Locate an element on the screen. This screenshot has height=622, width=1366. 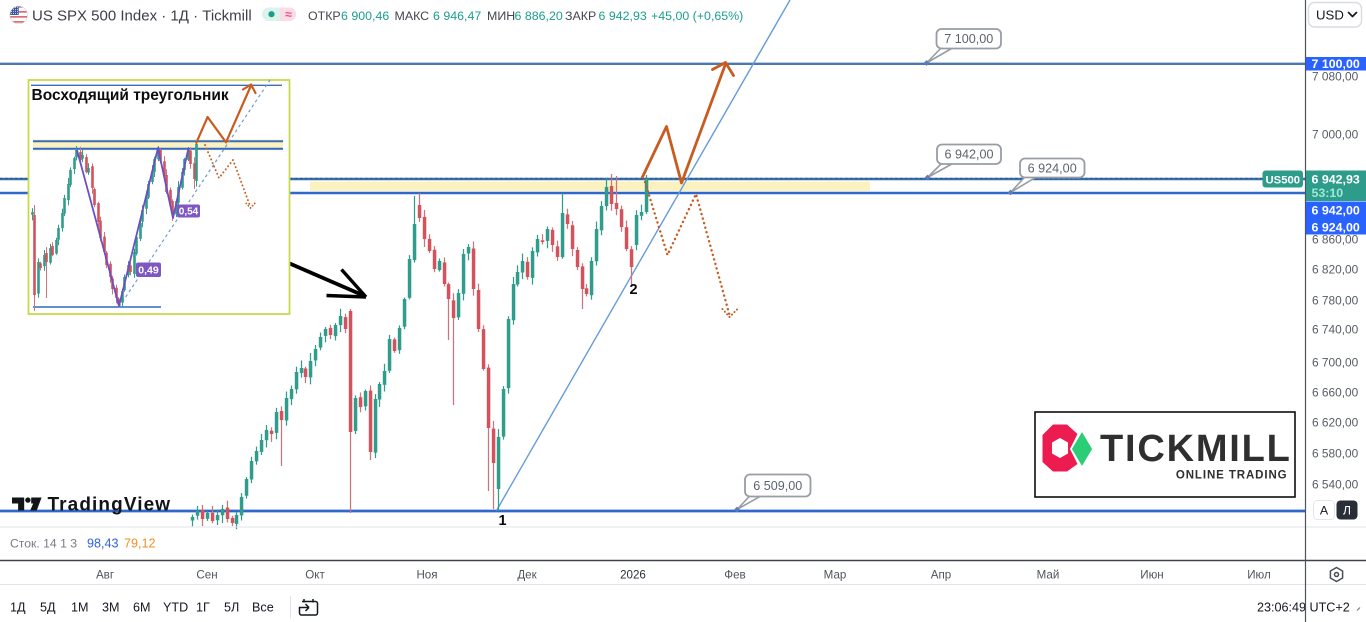
svg-text: 6 820,00 is located at coordinates (1335, 270).